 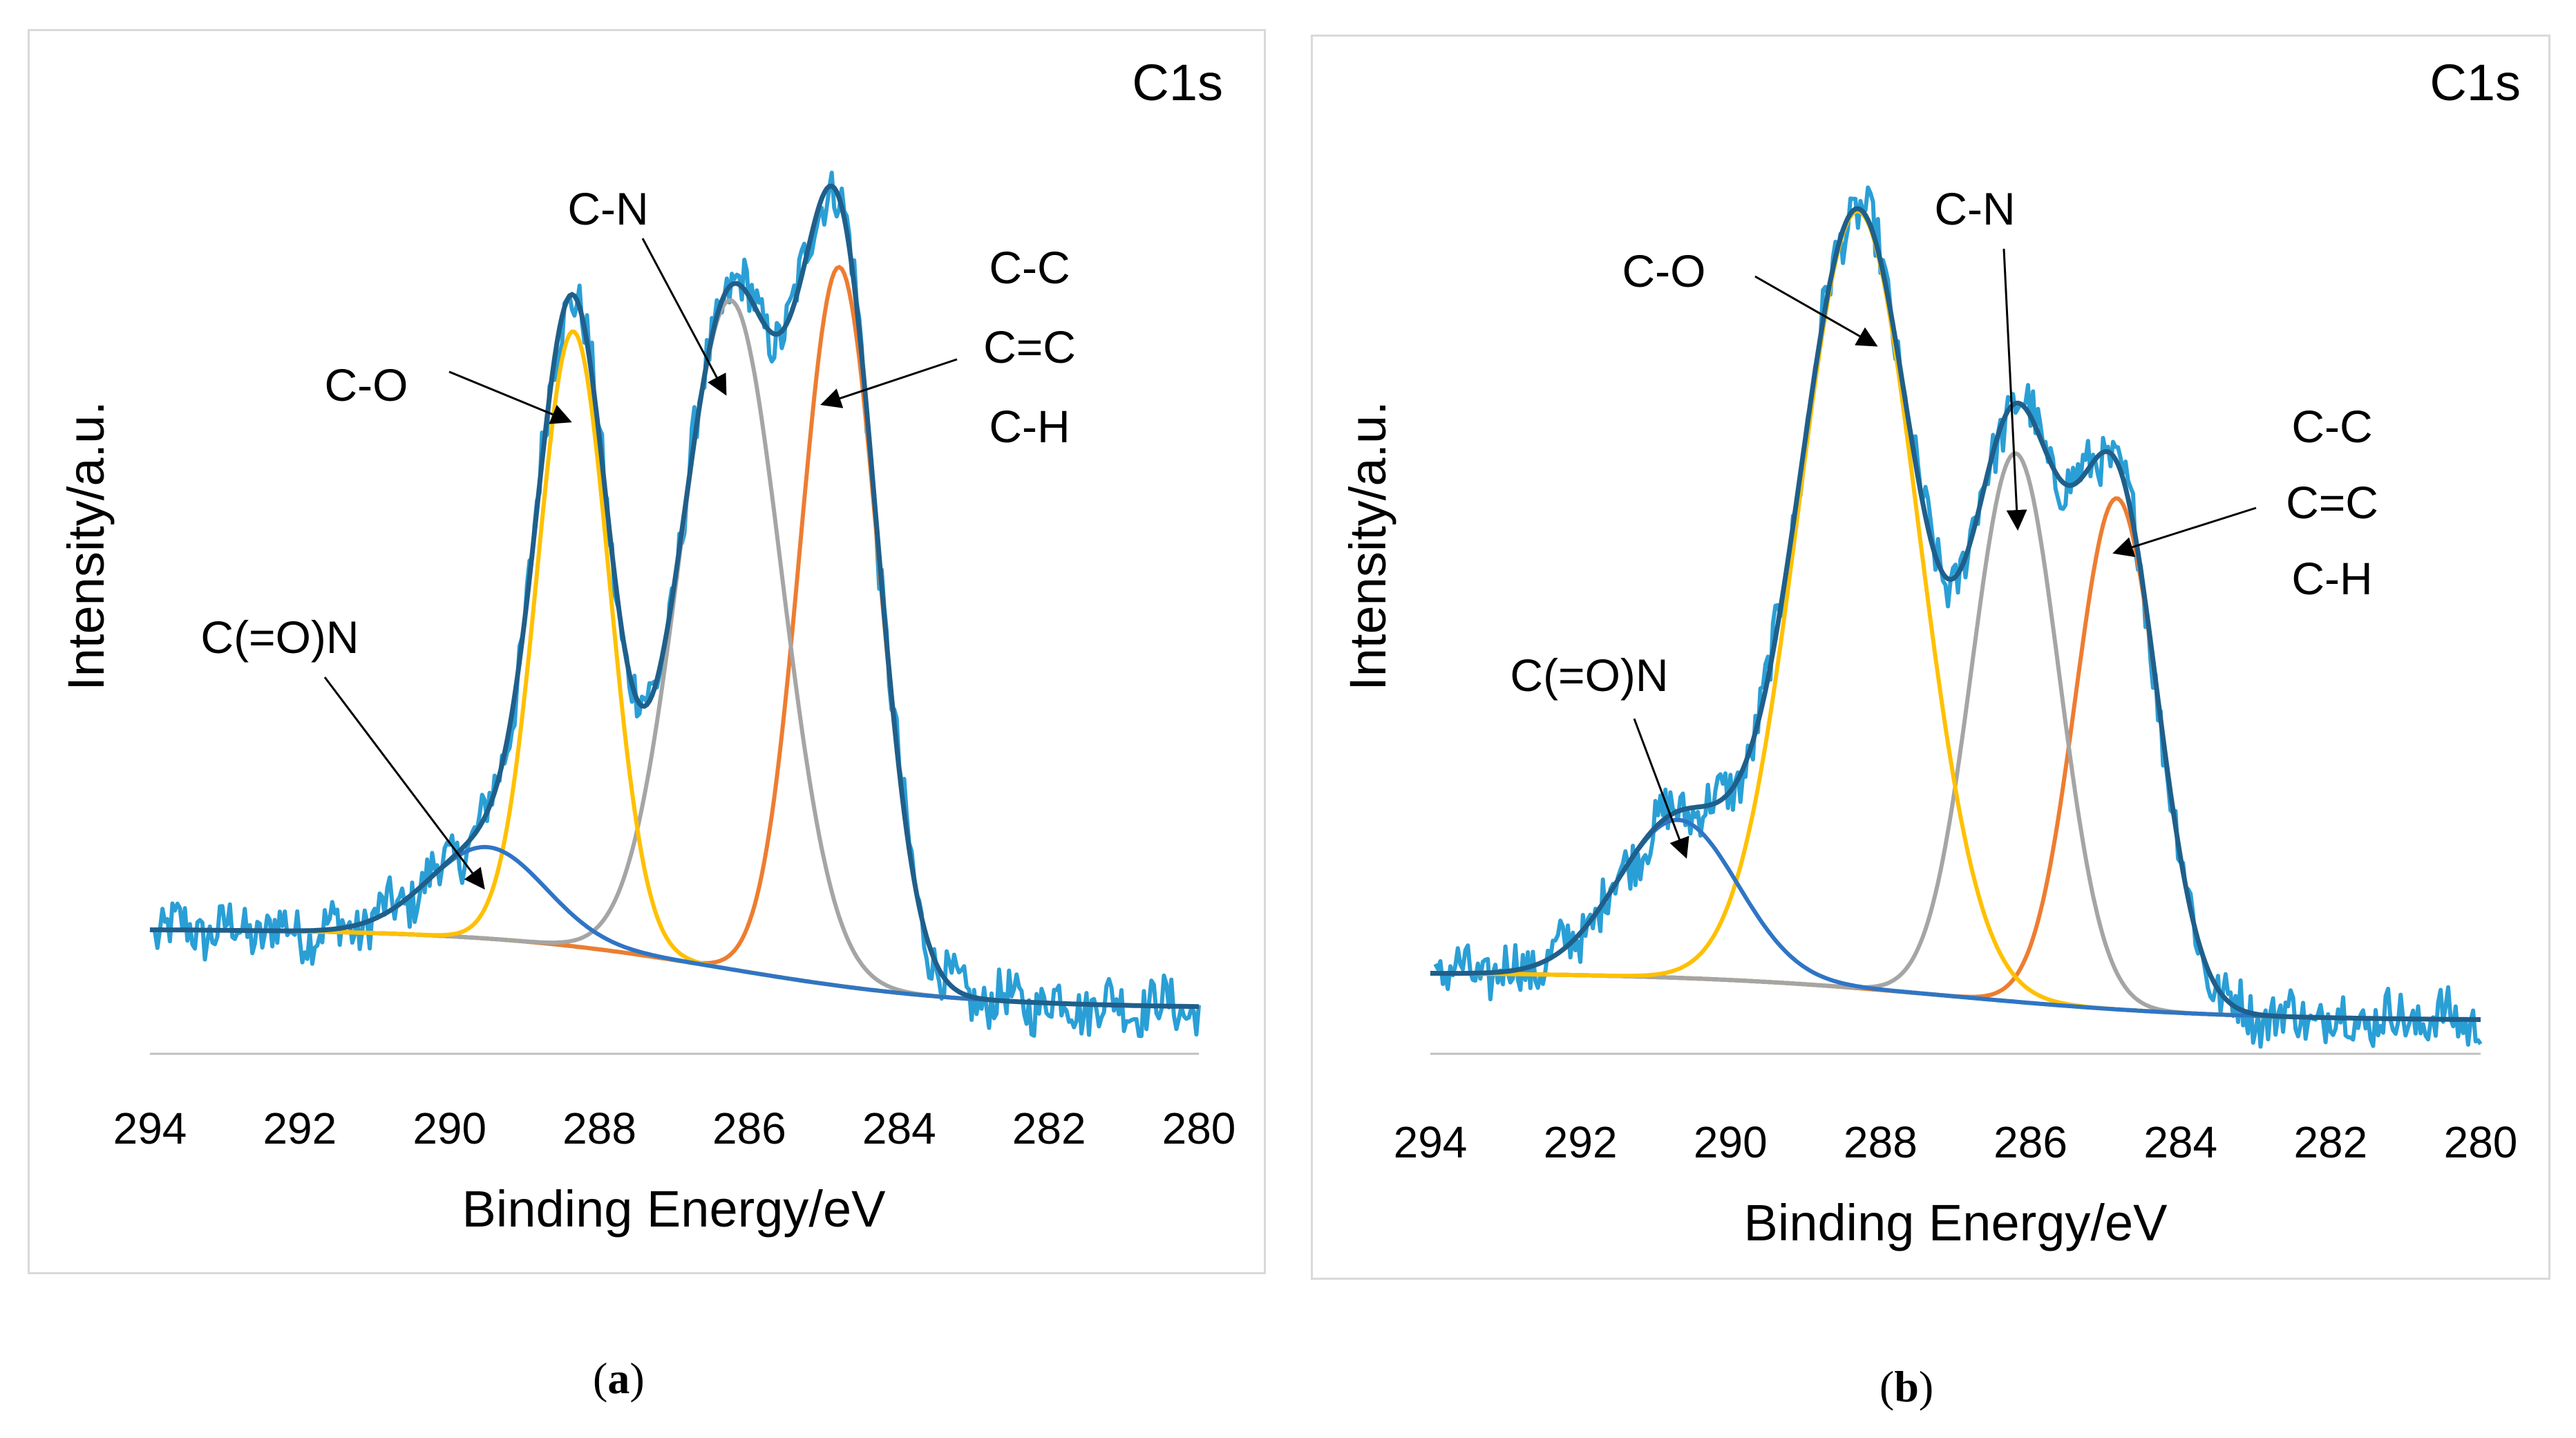 I want to click on caption-b: (b), so click(x=1906, y=1386).